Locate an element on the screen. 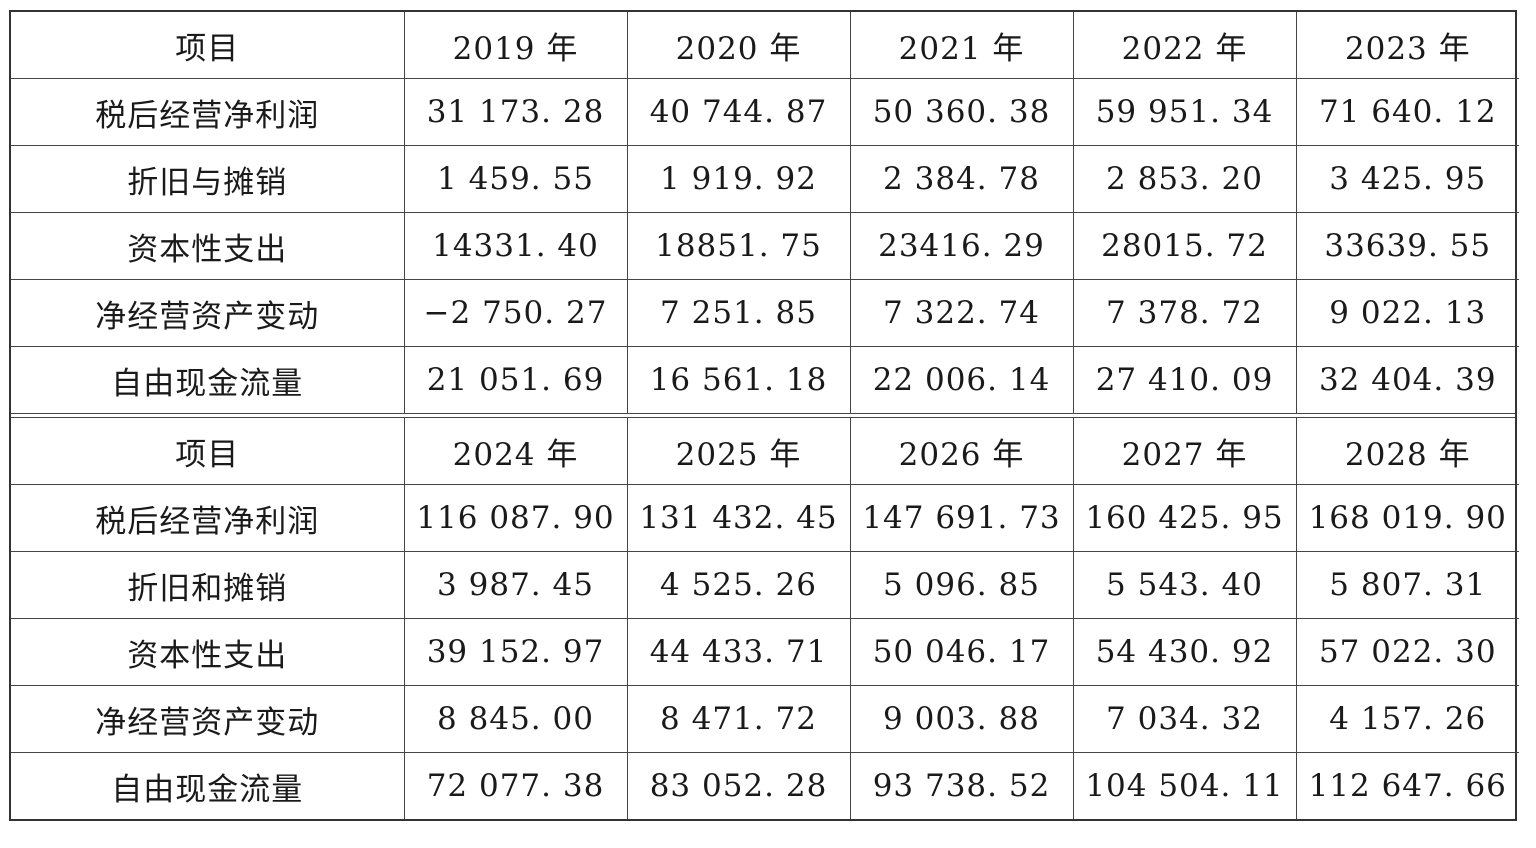  value-cell: 39 152. 97 is located at coordinates (516, 652).